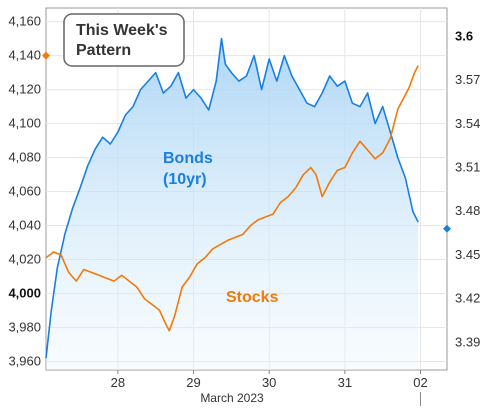 Image resolution: width=489 pixels, height=408 pixels. I want to click on y-left-tick-label: 4,100, so click(24, 123).